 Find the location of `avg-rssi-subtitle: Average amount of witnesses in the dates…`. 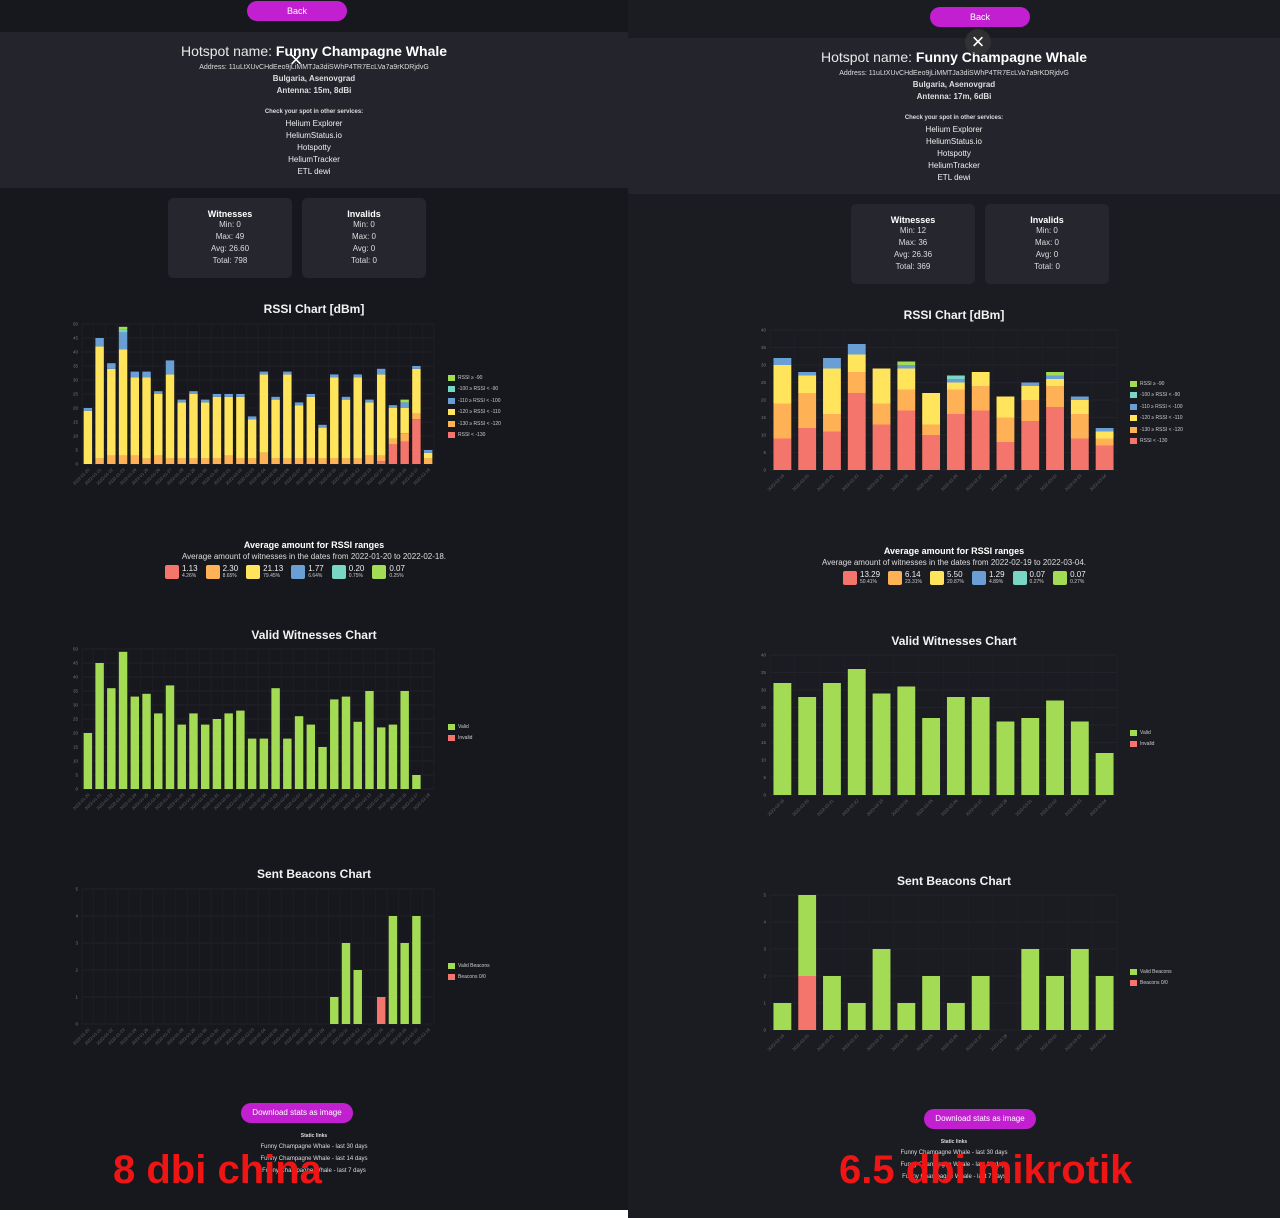

avg-rssi-subtitle: Average amount of witnesses in the dates… is located at coordinates (953, 562).